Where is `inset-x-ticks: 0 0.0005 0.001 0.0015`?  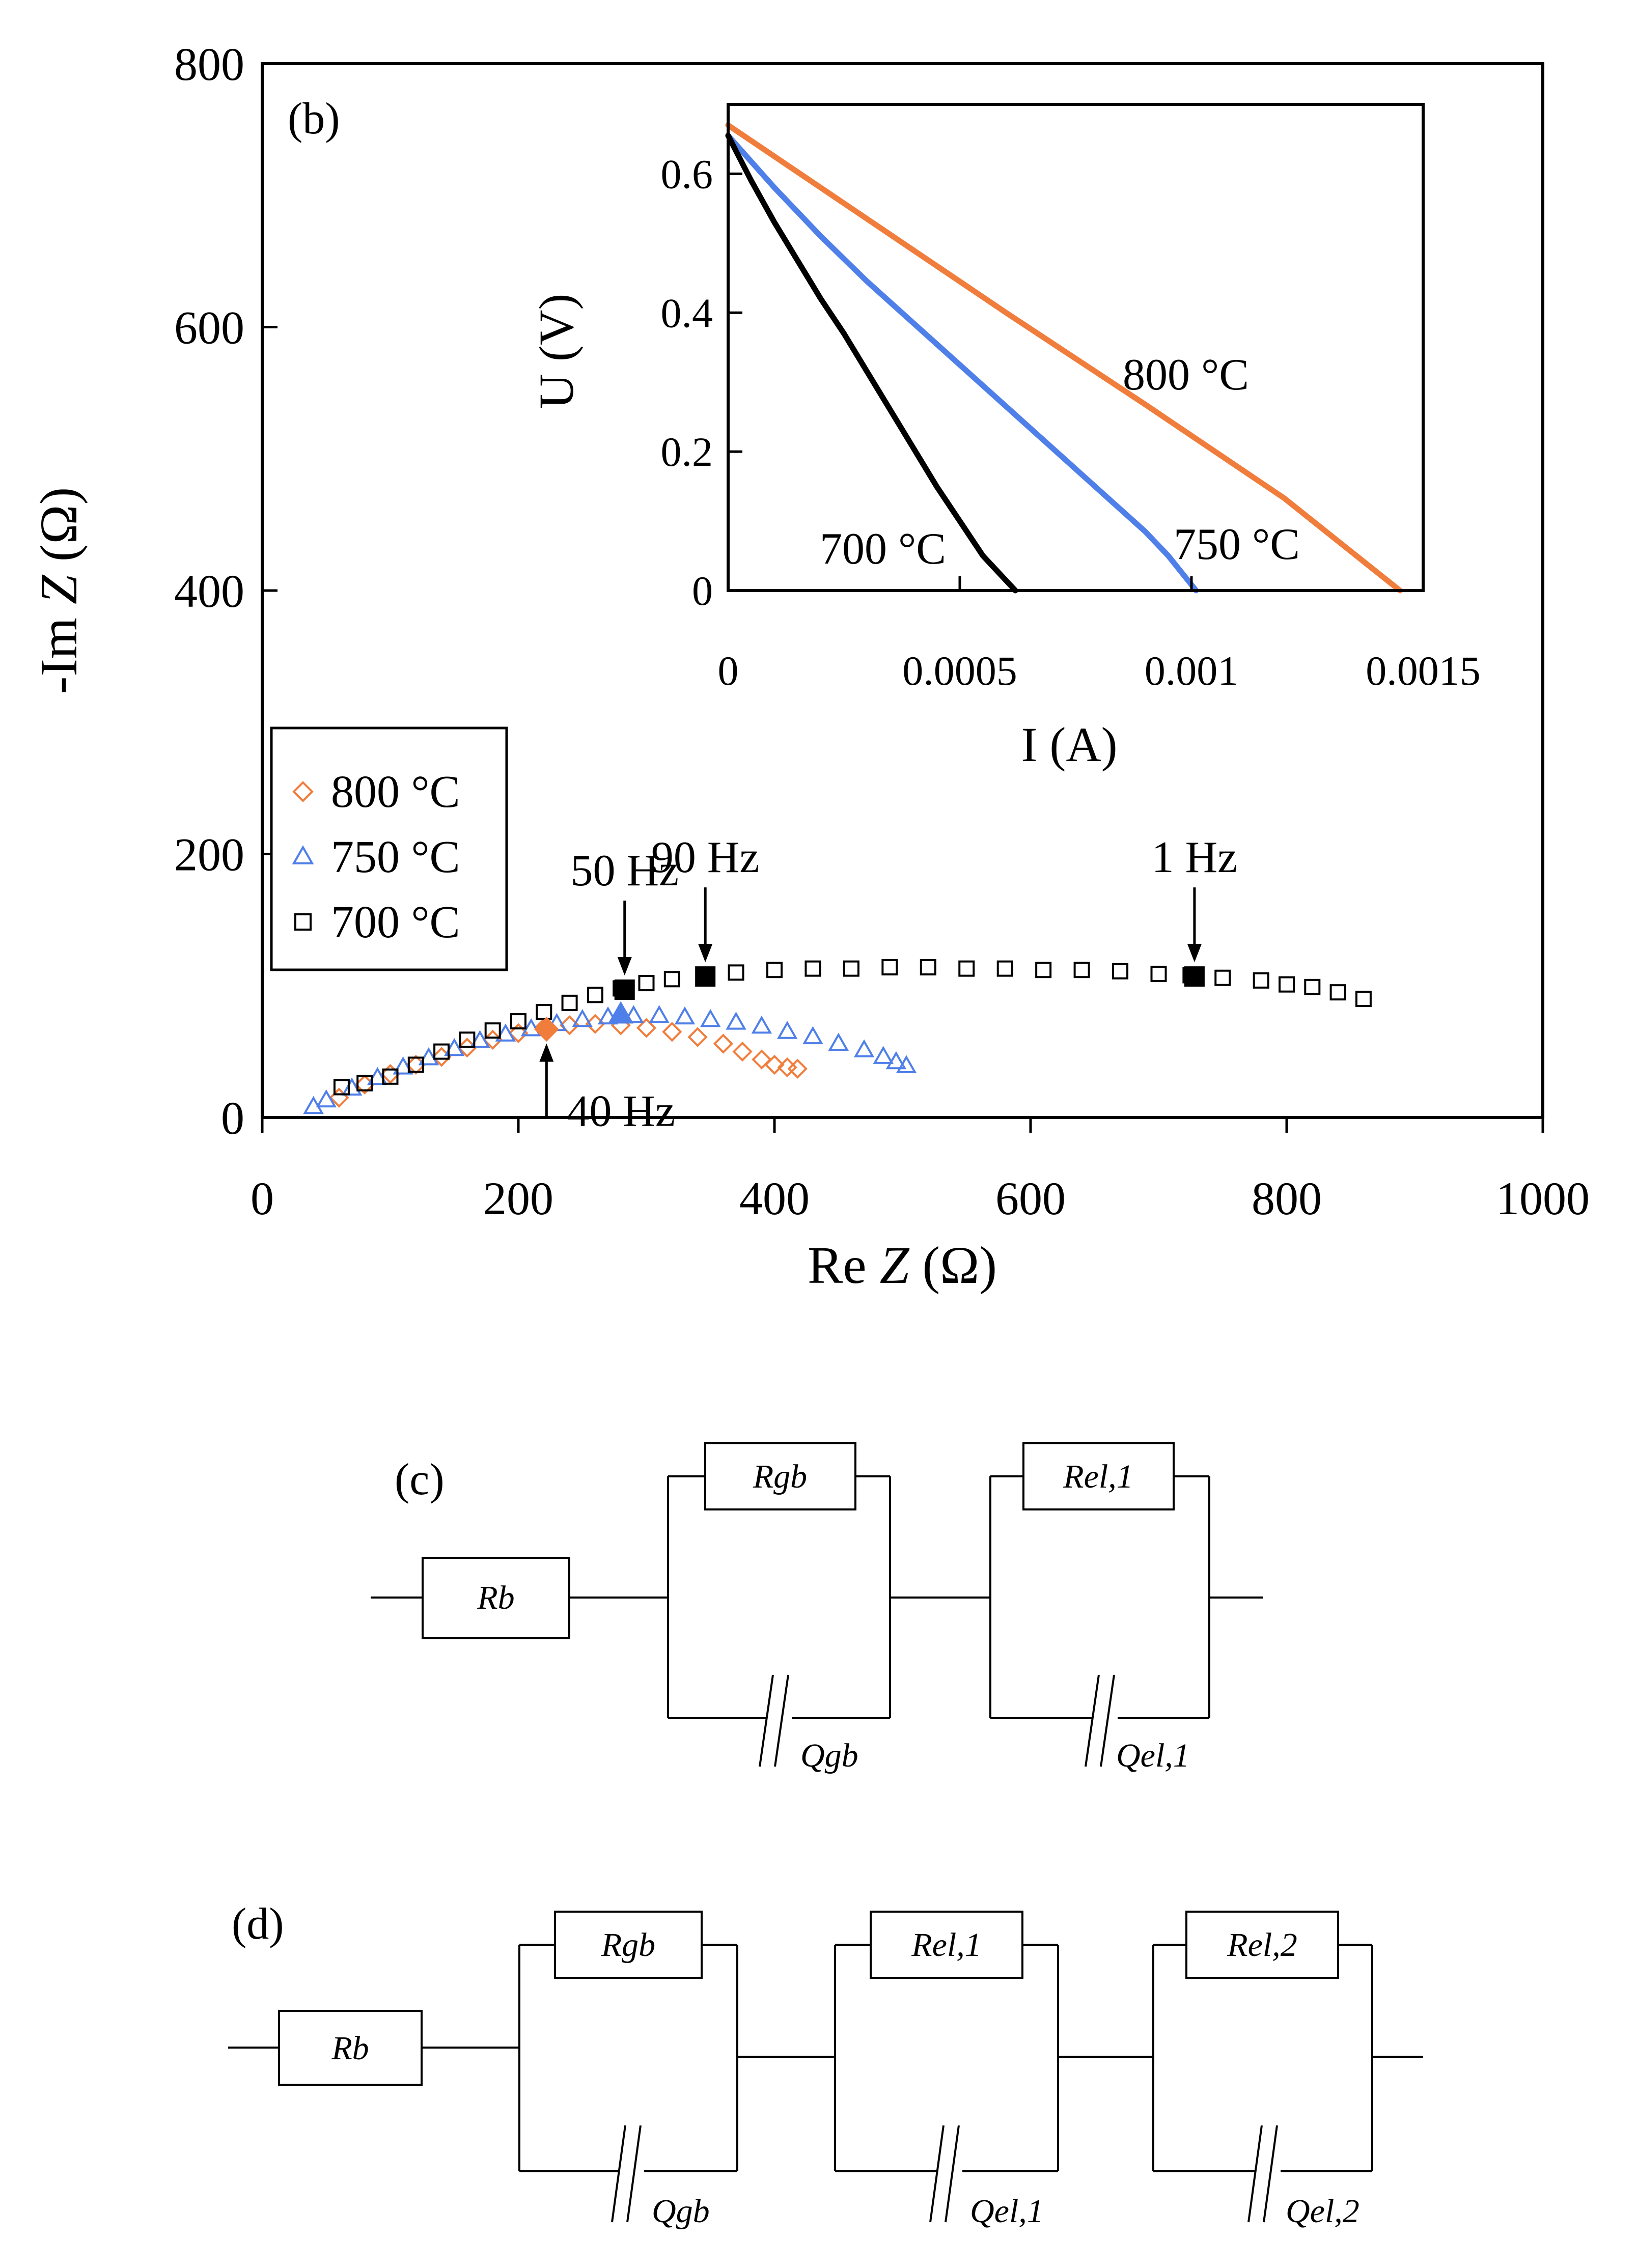 inset-x-ticks: 0 0.0005 0.001 0.0015 is located at coordinates (1100, 635).